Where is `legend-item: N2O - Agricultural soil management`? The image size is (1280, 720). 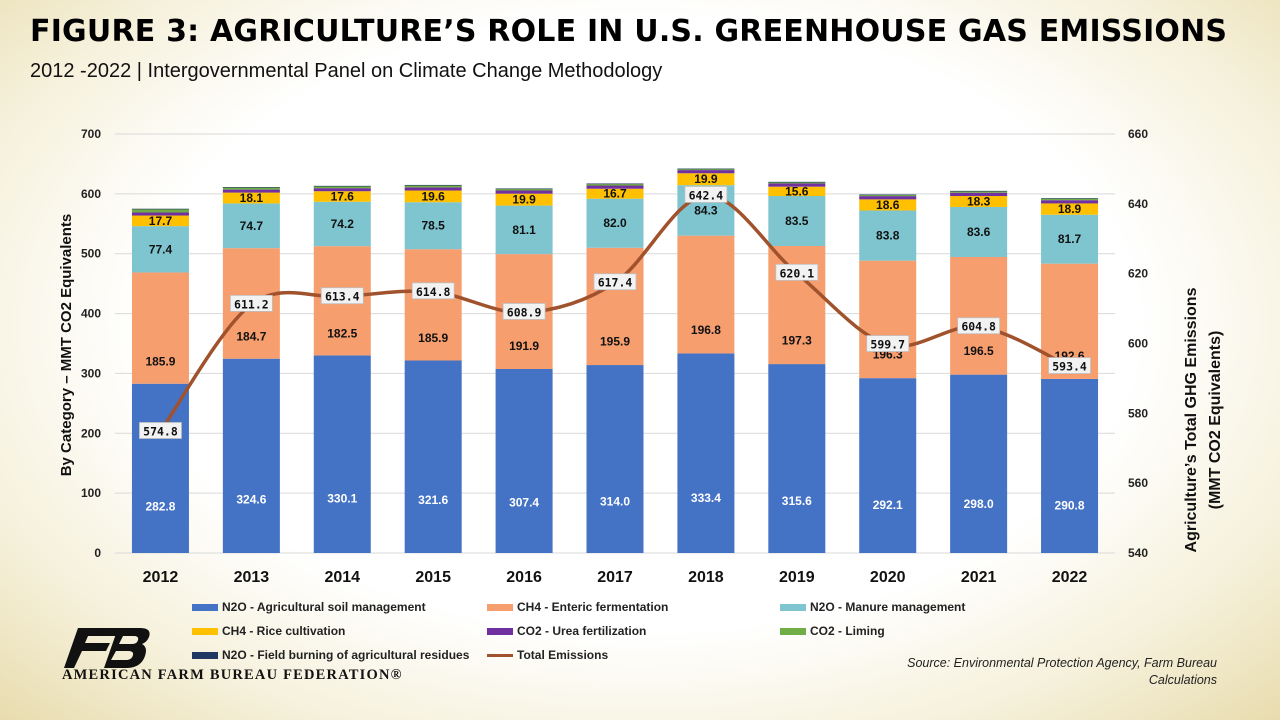 legend-item: N2O - Agricultural soil management is located at coordinates (309, 607).